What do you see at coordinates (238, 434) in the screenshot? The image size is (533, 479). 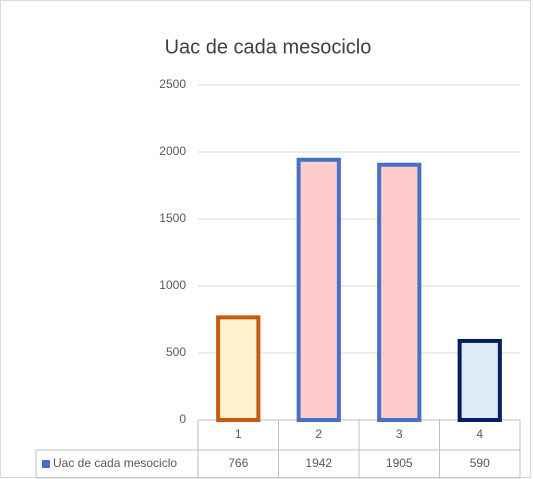 I see `x-tick-label: 1` at bounding box center [238, 434].